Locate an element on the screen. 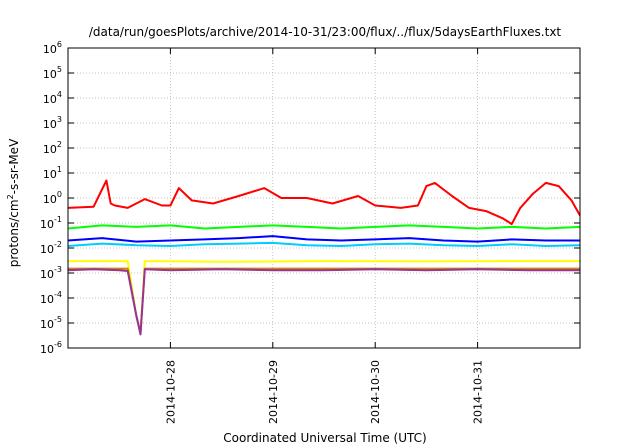 This screenshot has width=640, height=448. y-tick-label: 10⁶ is located at coordinates (52, 48).